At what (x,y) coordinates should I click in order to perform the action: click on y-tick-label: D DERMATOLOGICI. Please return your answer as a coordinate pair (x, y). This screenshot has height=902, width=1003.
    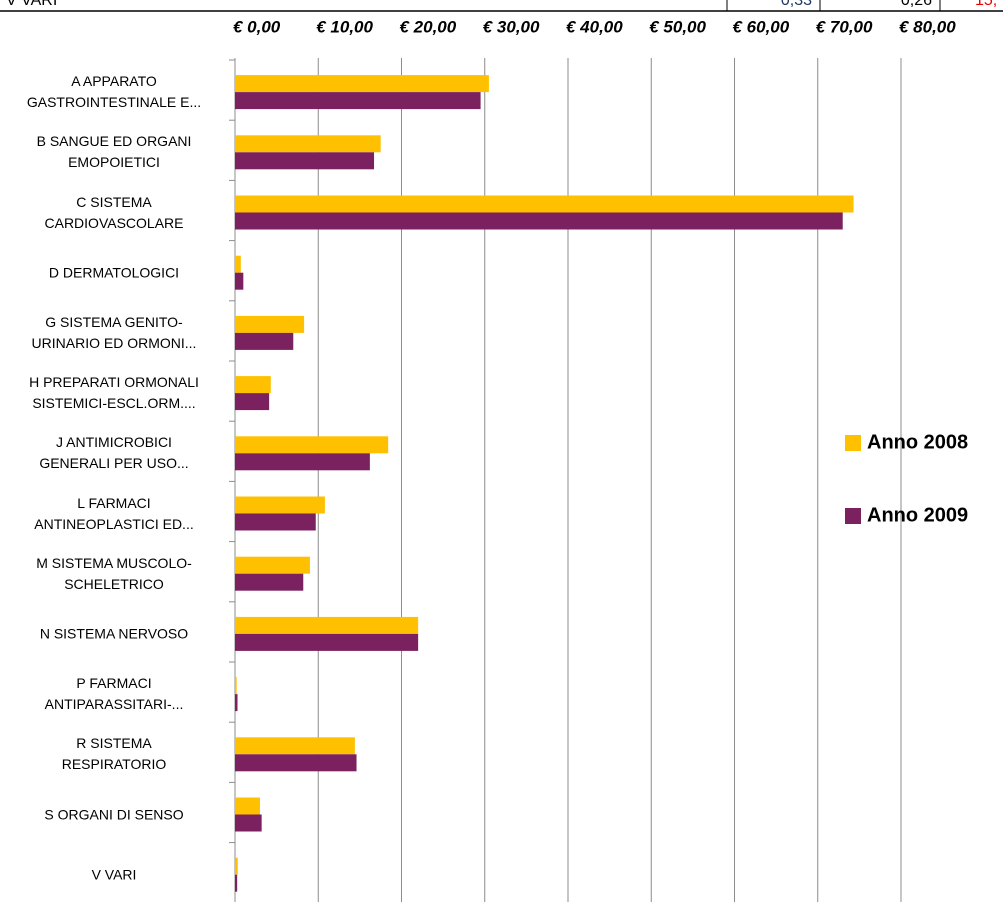
    Looking at the image, I should click on (114, 272).